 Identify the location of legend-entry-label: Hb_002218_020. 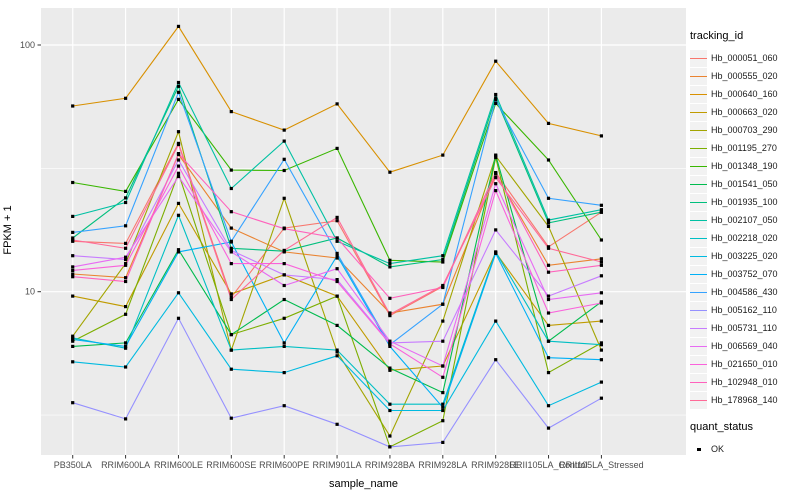
(744, 238).